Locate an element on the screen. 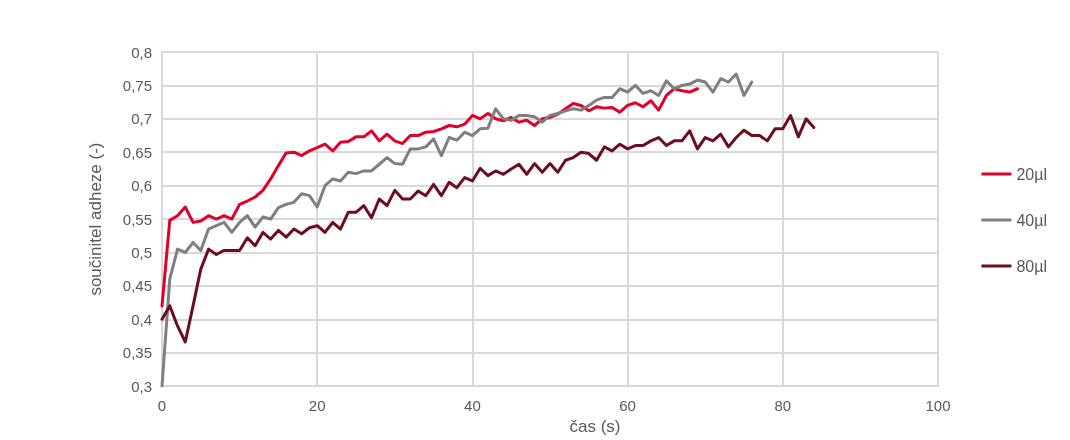 This screenshot has width=1070, height=440. legend-label: 20µl is located at coordinates (1032, 174).